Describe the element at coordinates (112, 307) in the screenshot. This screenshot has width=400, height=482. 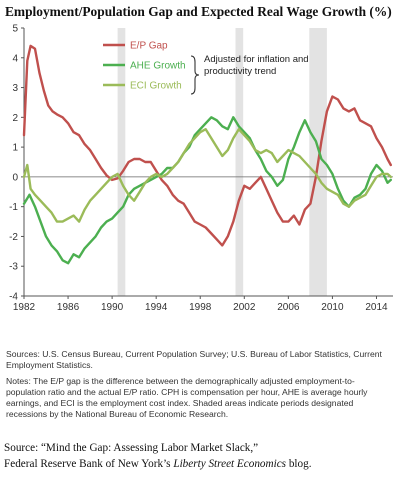
I see `x-tick-label-1990: 1990` at that location.